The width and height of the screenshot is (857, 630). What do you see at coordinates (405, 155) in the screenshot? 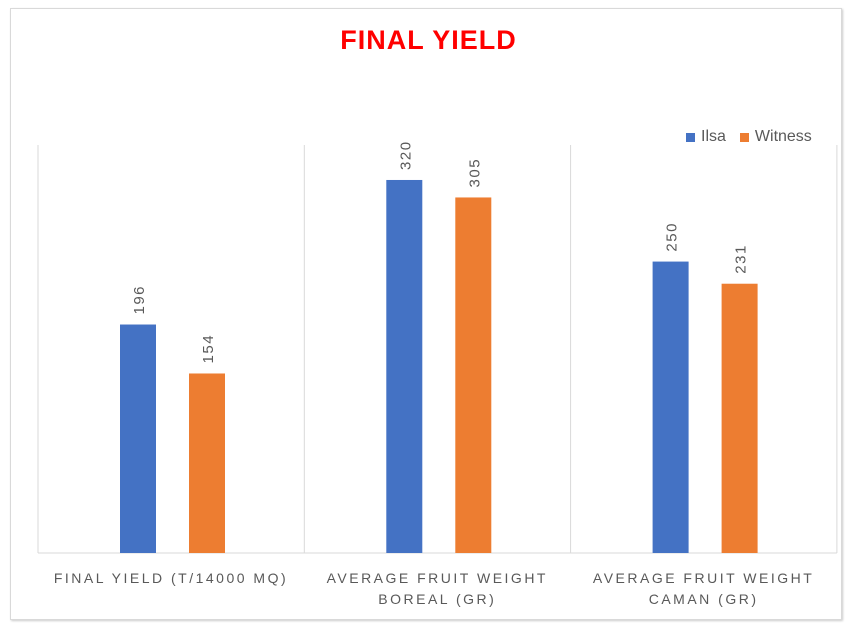
I see `data-label: 320` at bounding box center [405, 155].